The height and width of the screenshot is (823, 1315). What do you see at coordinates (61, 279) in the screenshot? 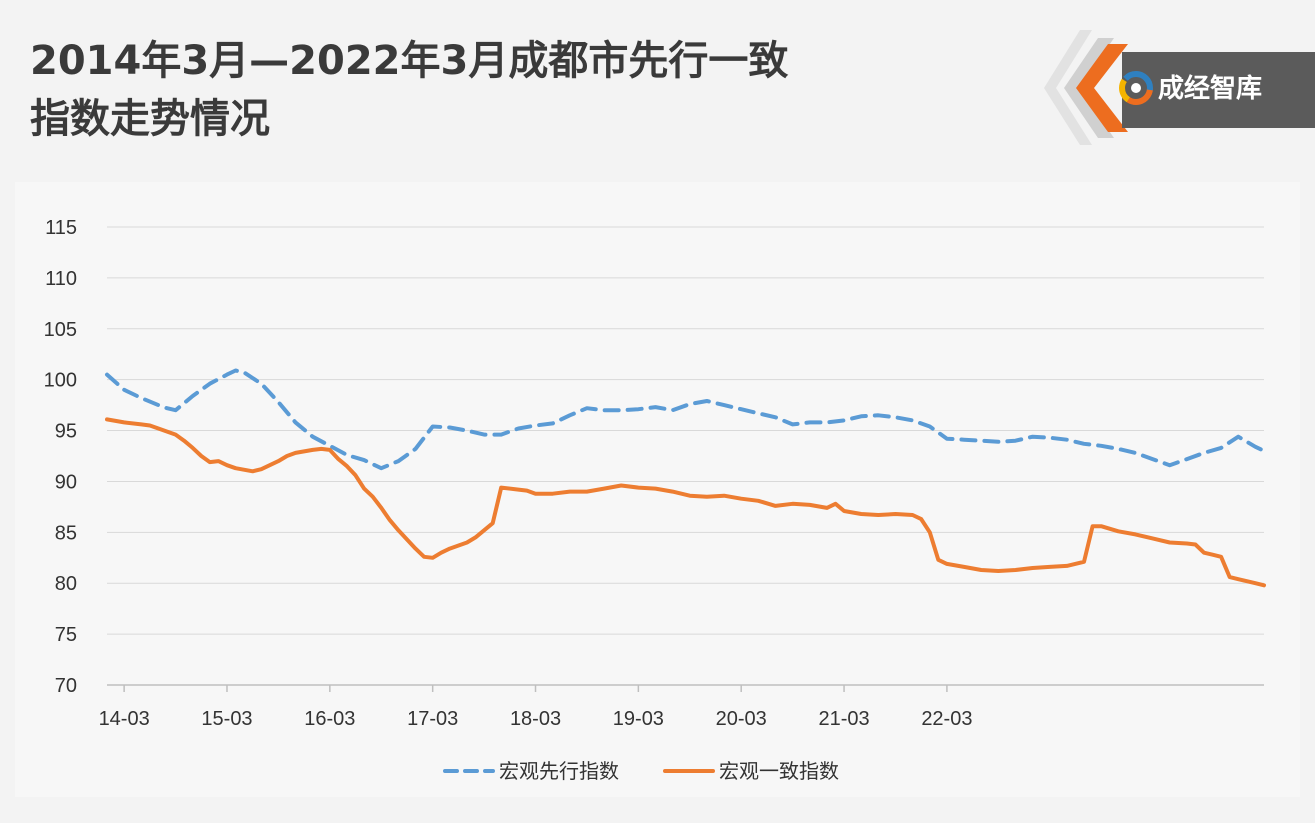
I see `y-tick-label: 110` at bounding box center [61, 279].